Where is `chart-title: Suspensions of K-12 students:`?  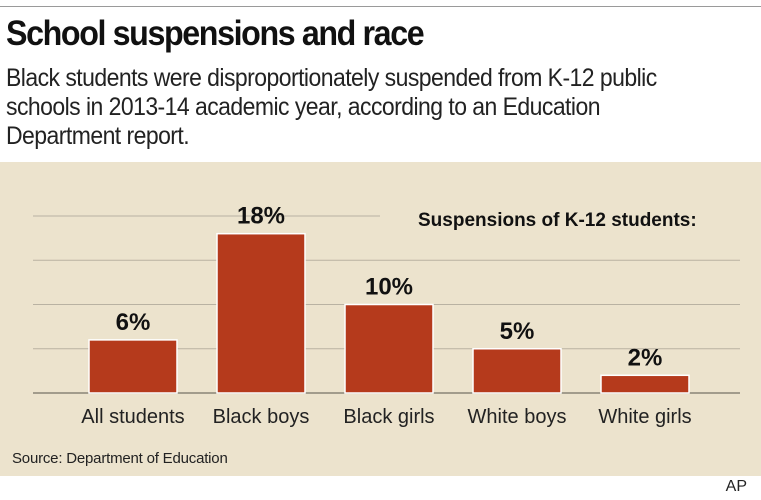
chart-title: Suspensions of K-12 students: is located at coordinates (557, 220).